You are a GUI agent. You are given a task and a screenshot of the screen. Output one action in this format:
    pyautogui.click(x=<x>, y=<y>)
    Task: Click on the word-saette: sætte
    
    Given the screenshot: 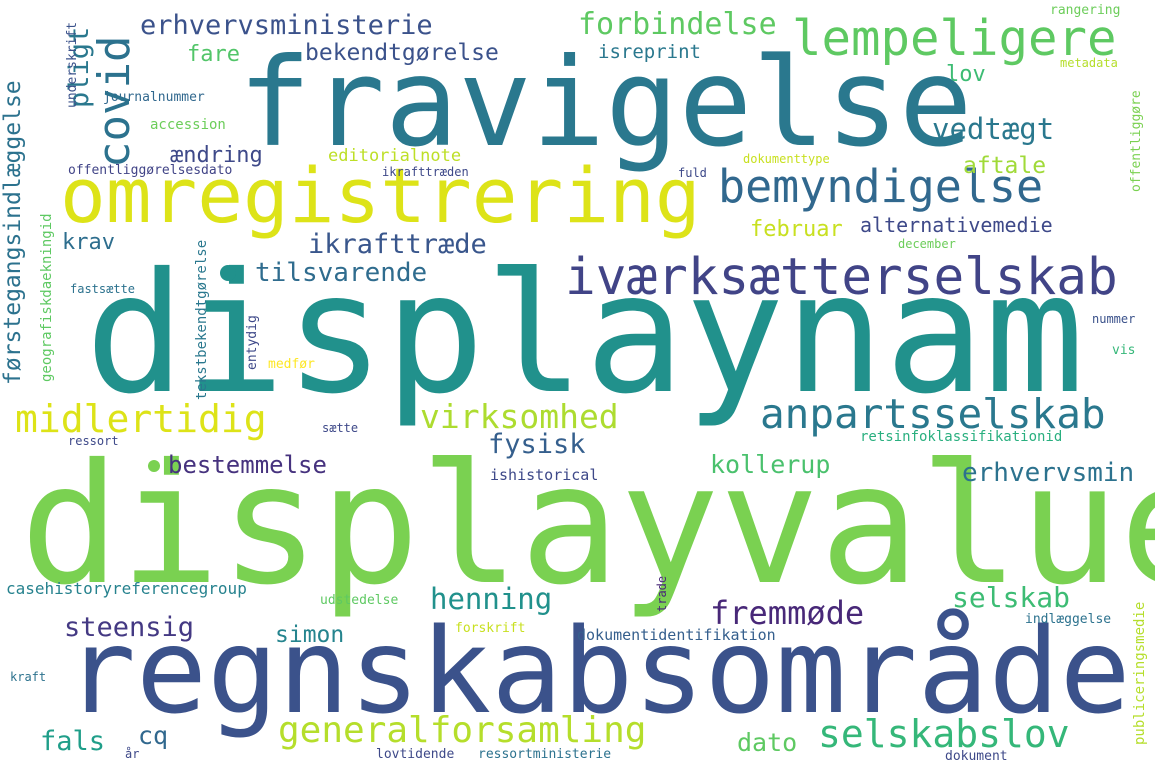 What is the action you would take?
    pyautogui.click(x=340, y=428)
    